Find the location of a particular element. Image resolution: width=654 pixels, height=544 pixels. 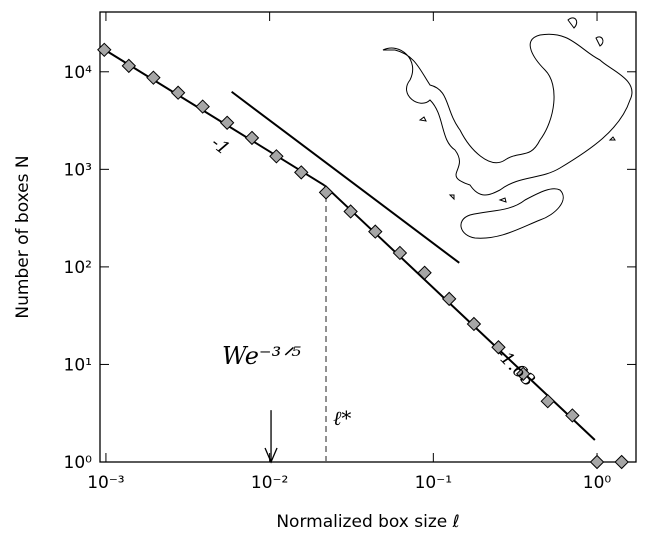

annotation: -1 is located at coordinates (220, 145).